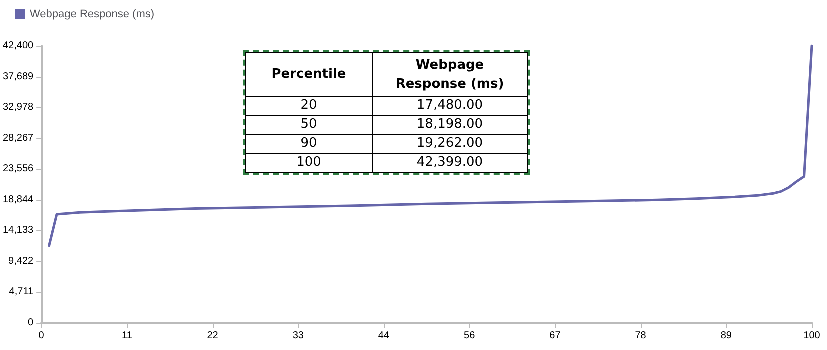 The width and height of the screenshot is (827, 350). What do you see at coordinates (31, 323) in the screenshot?
I see `y-tick-label: 0` at bounding box center [31, 323].